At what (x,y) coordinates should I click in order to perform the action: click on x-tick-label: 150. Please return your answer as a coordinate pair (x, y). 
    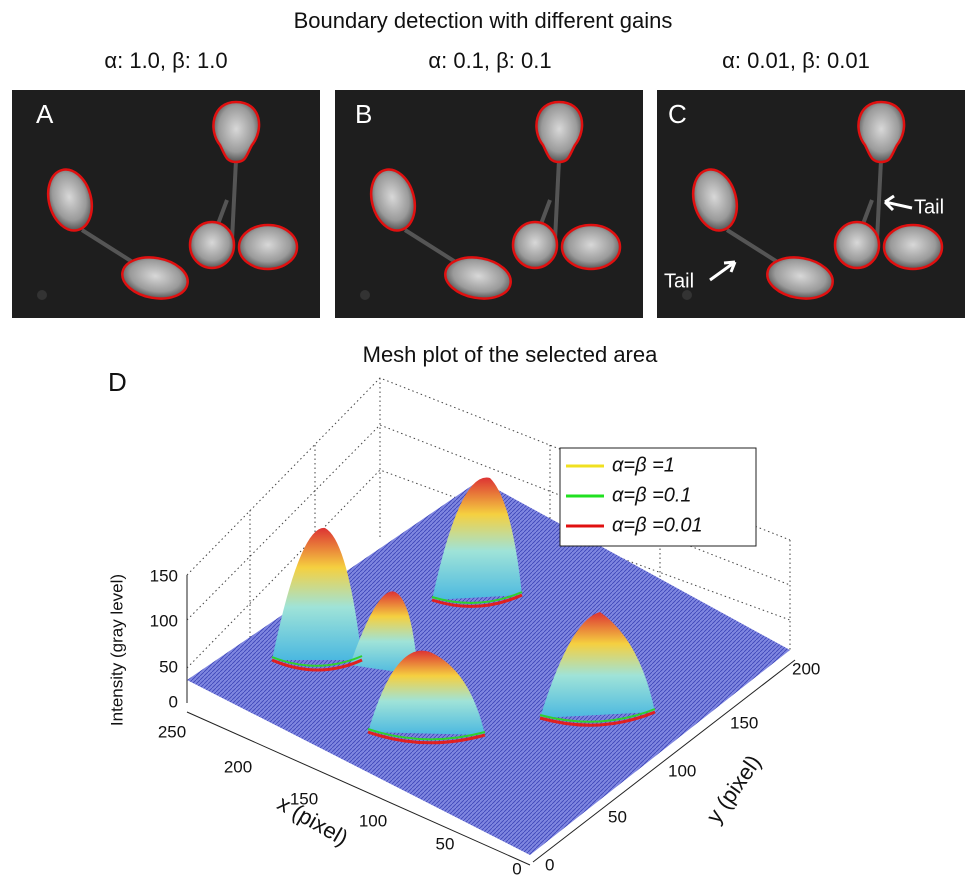
    Looking at the image, I should click on (304, 798).